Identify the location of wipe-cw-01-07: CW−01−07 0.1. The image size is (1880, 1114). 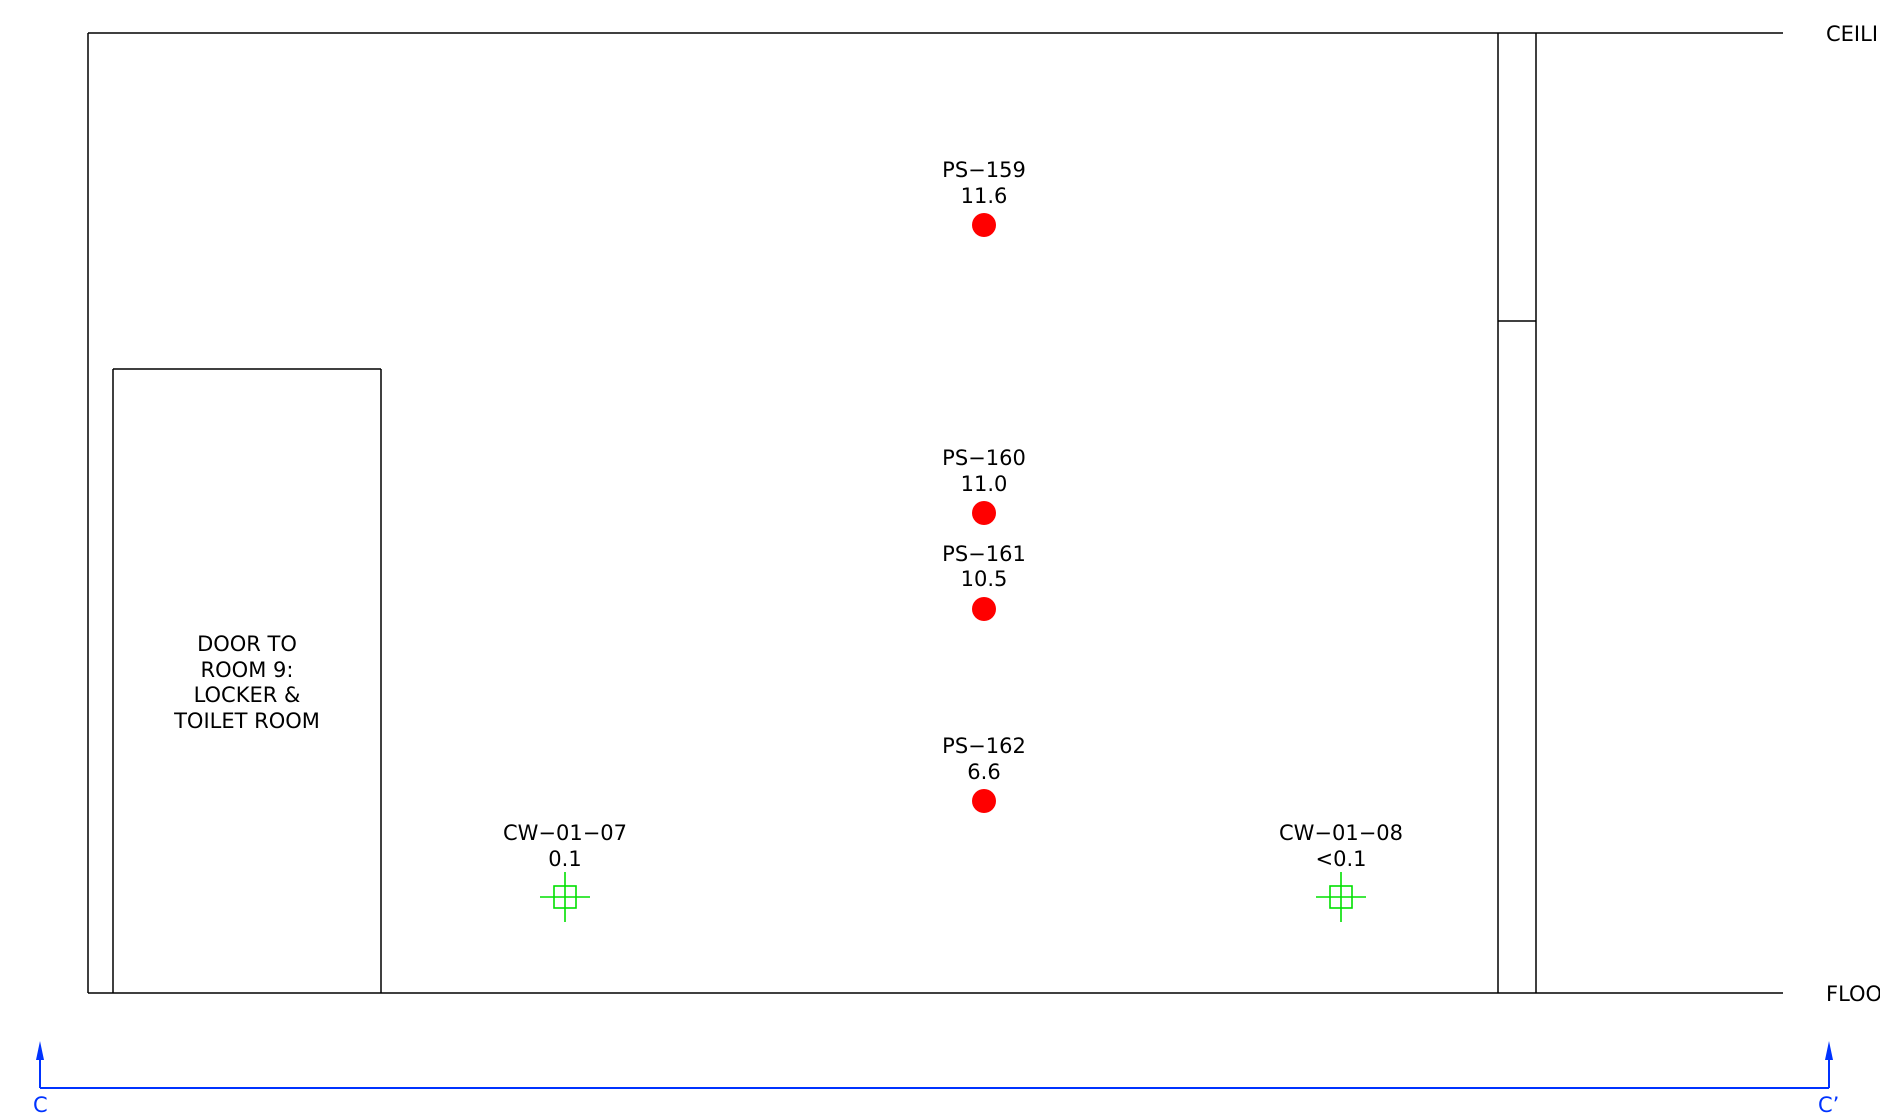
(565, 871).